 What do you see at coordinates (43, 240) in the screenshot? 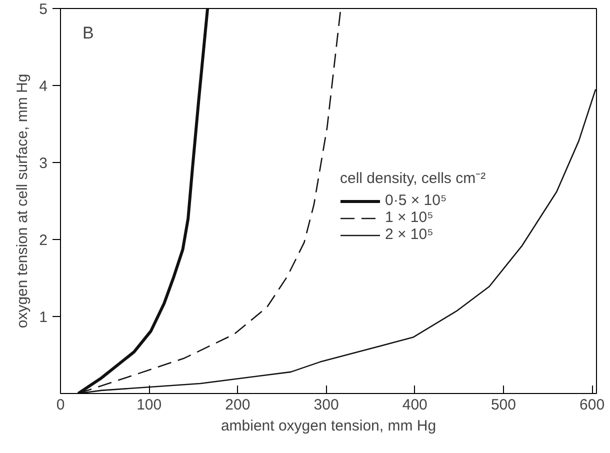
I see `y-tick-label: 2` at bounding box center [43, 240].